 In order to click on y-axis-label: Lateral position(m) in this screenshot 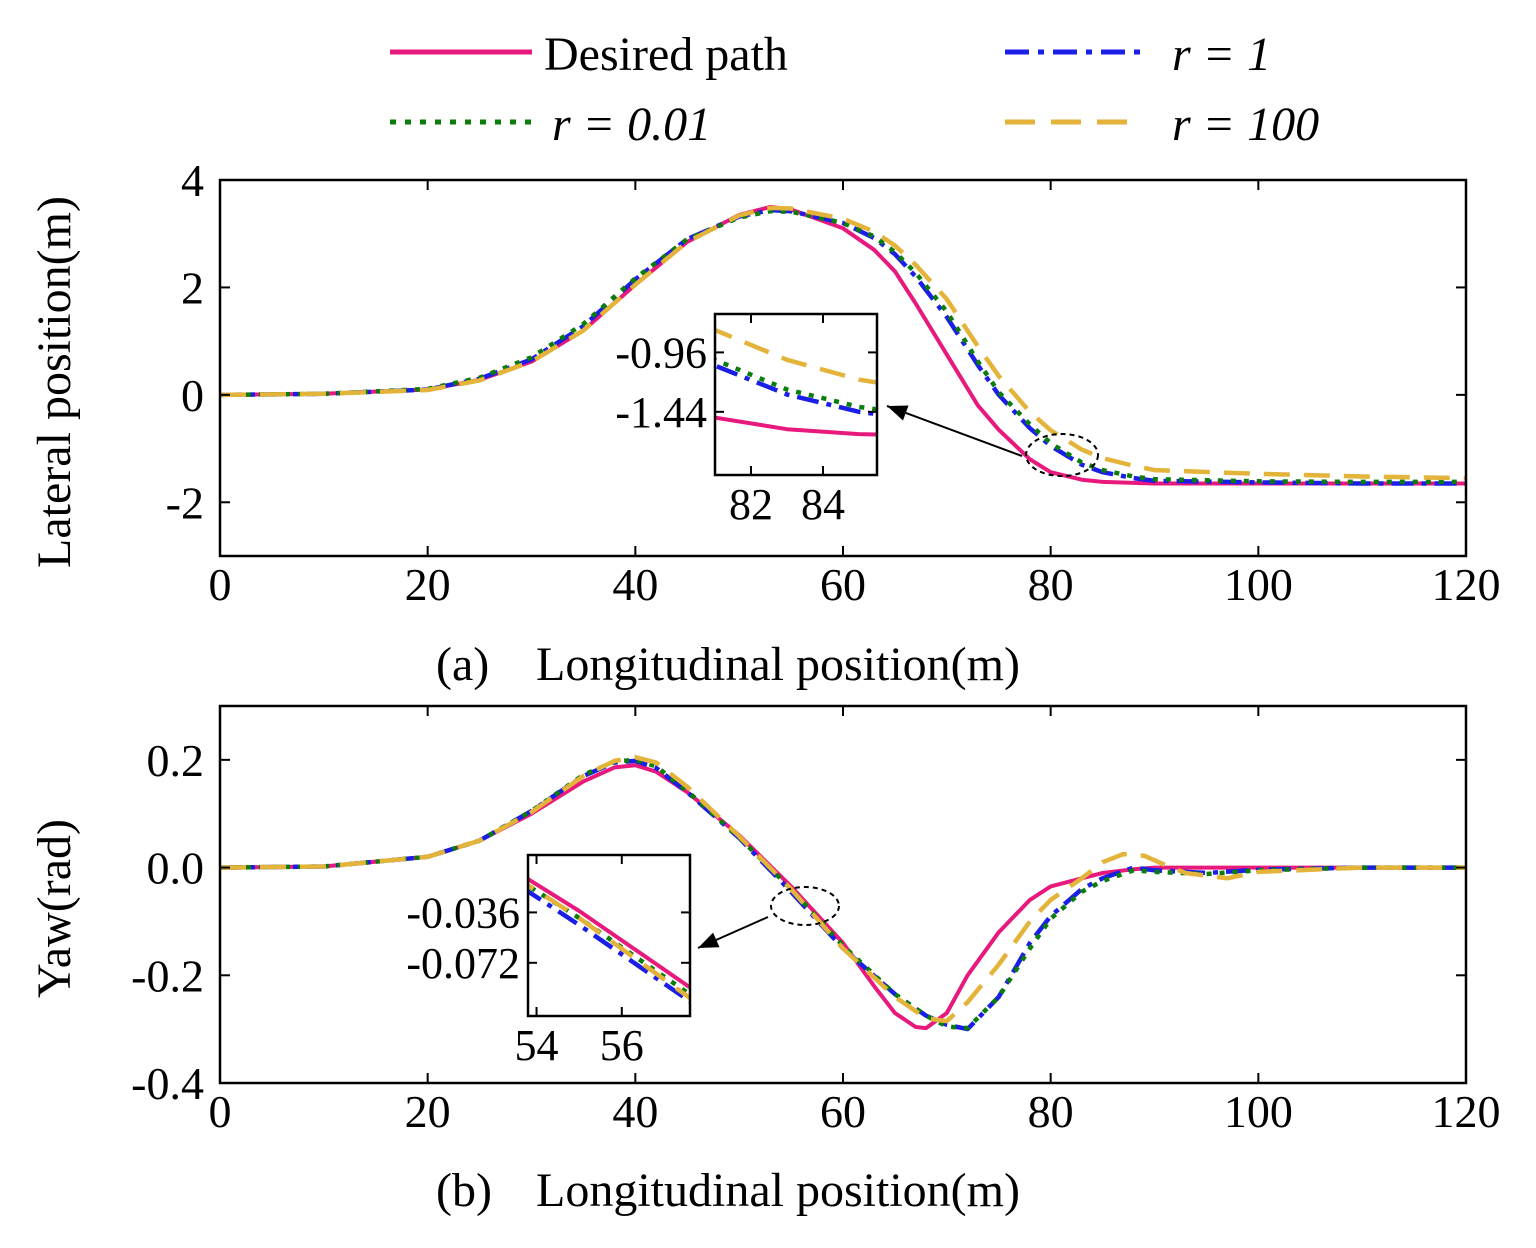, I will do `click(54, 382)`.